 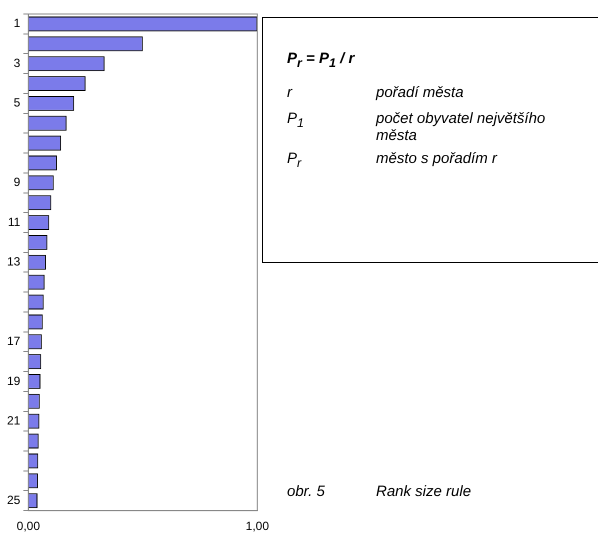 What do you see at coordinates (320, 60) in the screenshot?
I see `text: P$_{r}$ = P$_{1}$ / r` at bounding box center [320, 60].